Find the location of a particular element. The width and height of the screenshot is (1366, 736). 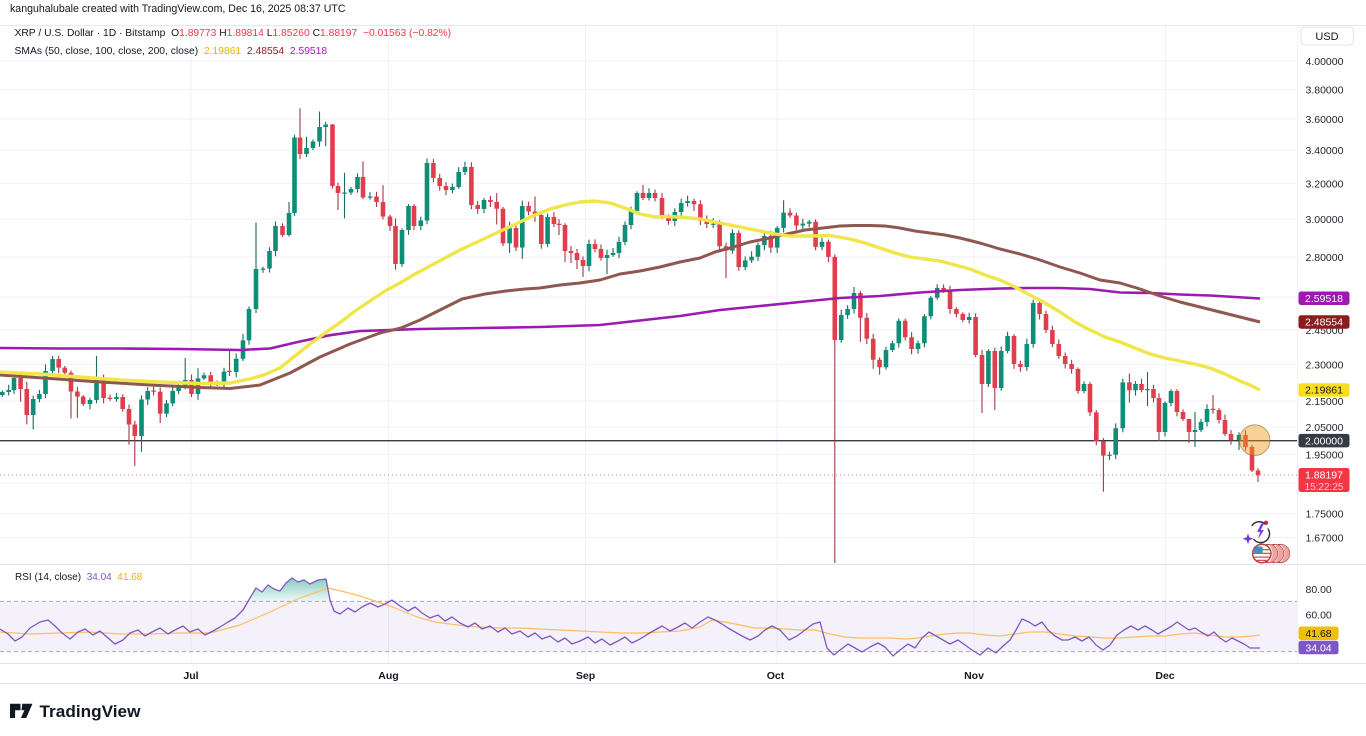

svg-text: Dec is located at coordinates (1164, 676).